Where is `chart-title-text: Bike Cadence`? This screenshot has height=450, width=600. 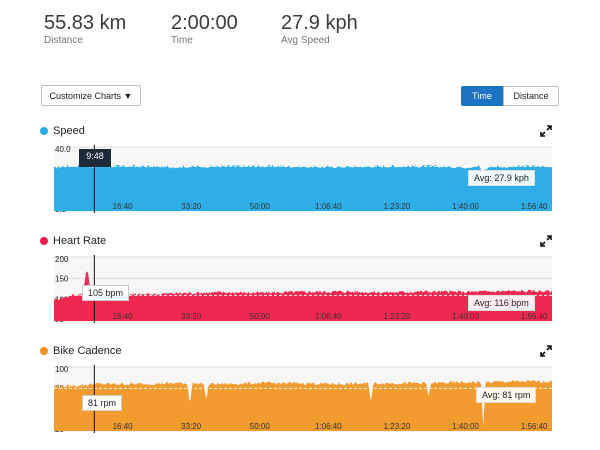 chart-title-text: Bike Cadence is located at coordinates (87, 351).